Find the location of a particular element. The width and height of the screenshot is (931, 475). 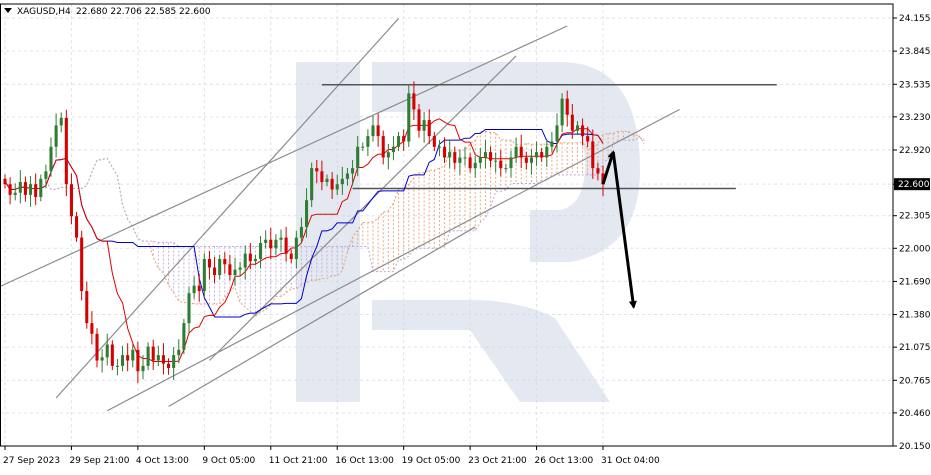

x-tick-label: 27 Sep 2023 is located at coordinates (31, 461).